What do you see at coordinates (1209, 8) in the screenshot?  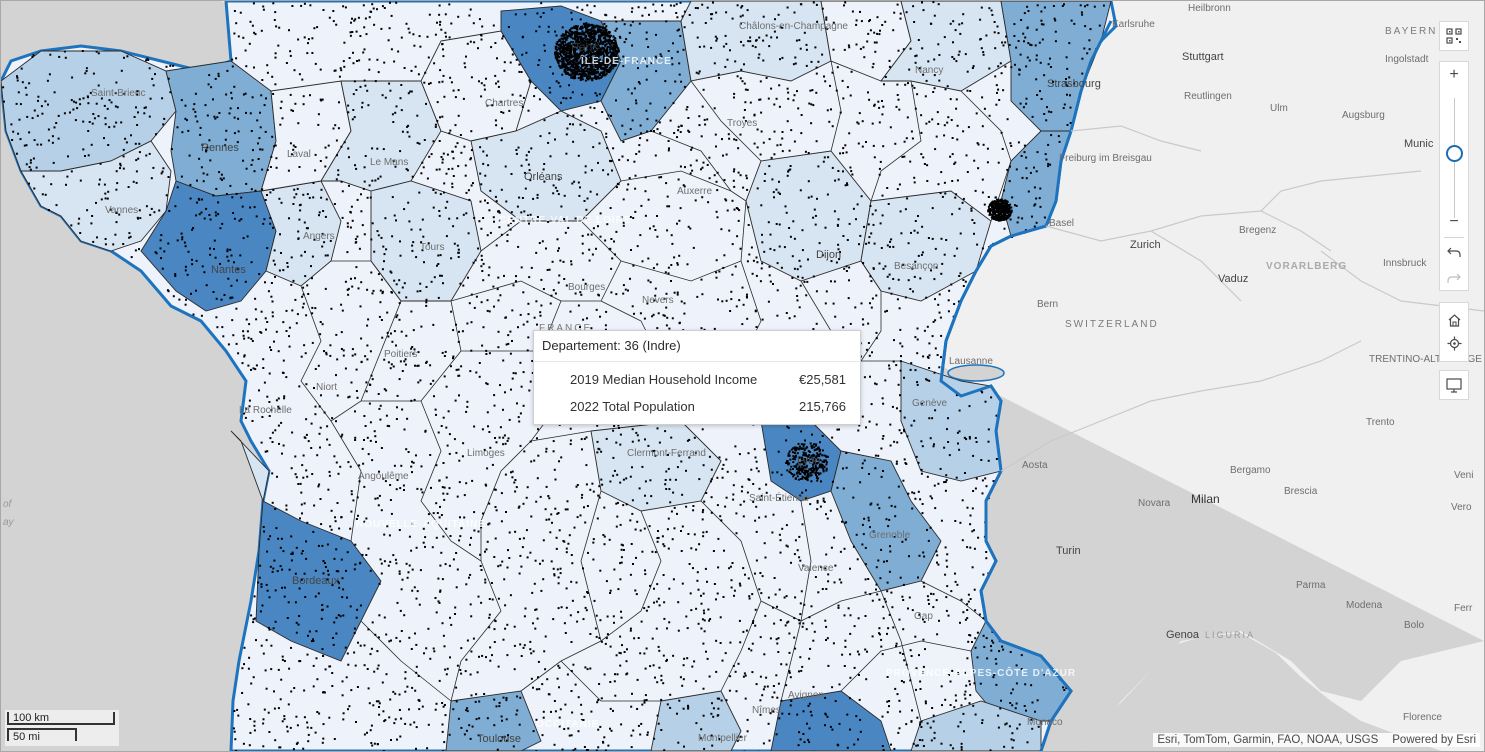 I see `label-heilbronn: Heilbronn` at bounding box center [1209, 8].